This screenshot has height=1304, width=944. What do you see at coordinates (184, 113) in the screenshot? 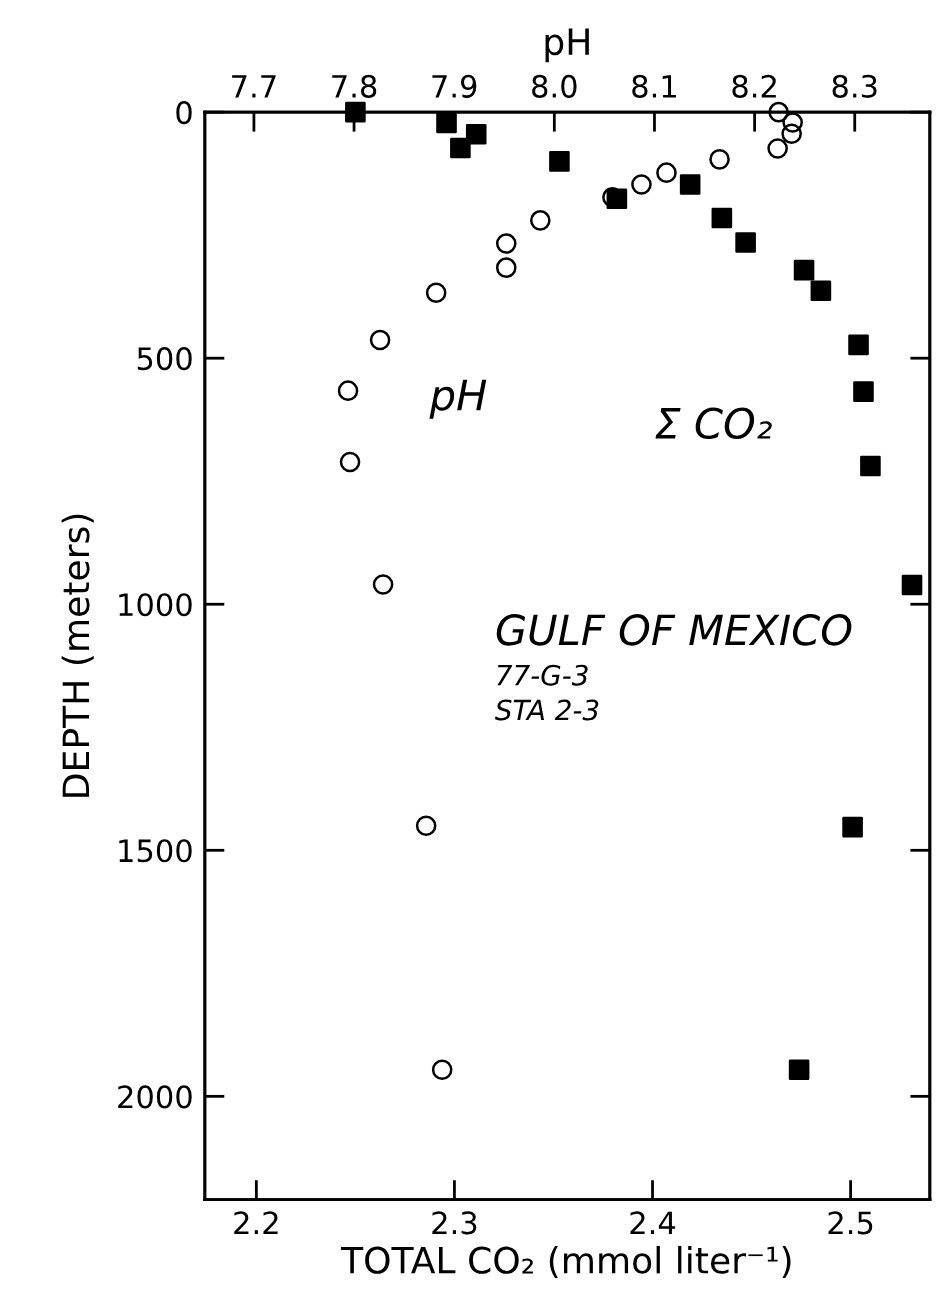
I see `y-tick-label: 0` at bounding box center [184, 113].